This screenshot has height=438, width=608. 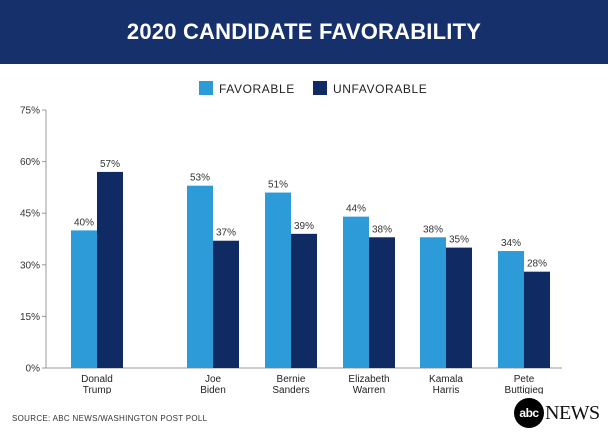 I want to click on y-tick-label: 30%, so click(x=30, y=265).